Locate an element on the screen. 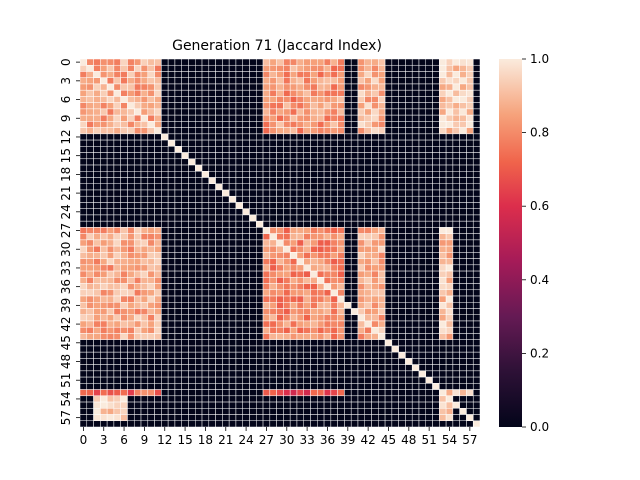 Image resolution: width=640 pixels, height=480 pixels. x-tick-label: 42 is located at coordinates (367, 440).